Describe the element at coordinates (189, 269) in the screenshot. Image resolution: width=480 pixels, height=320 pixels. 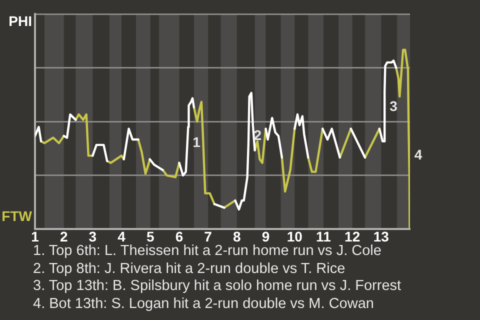
I see `text: 2. Top 8th: J. Rivera hit a 2-run double vs T. Rice` at that location.